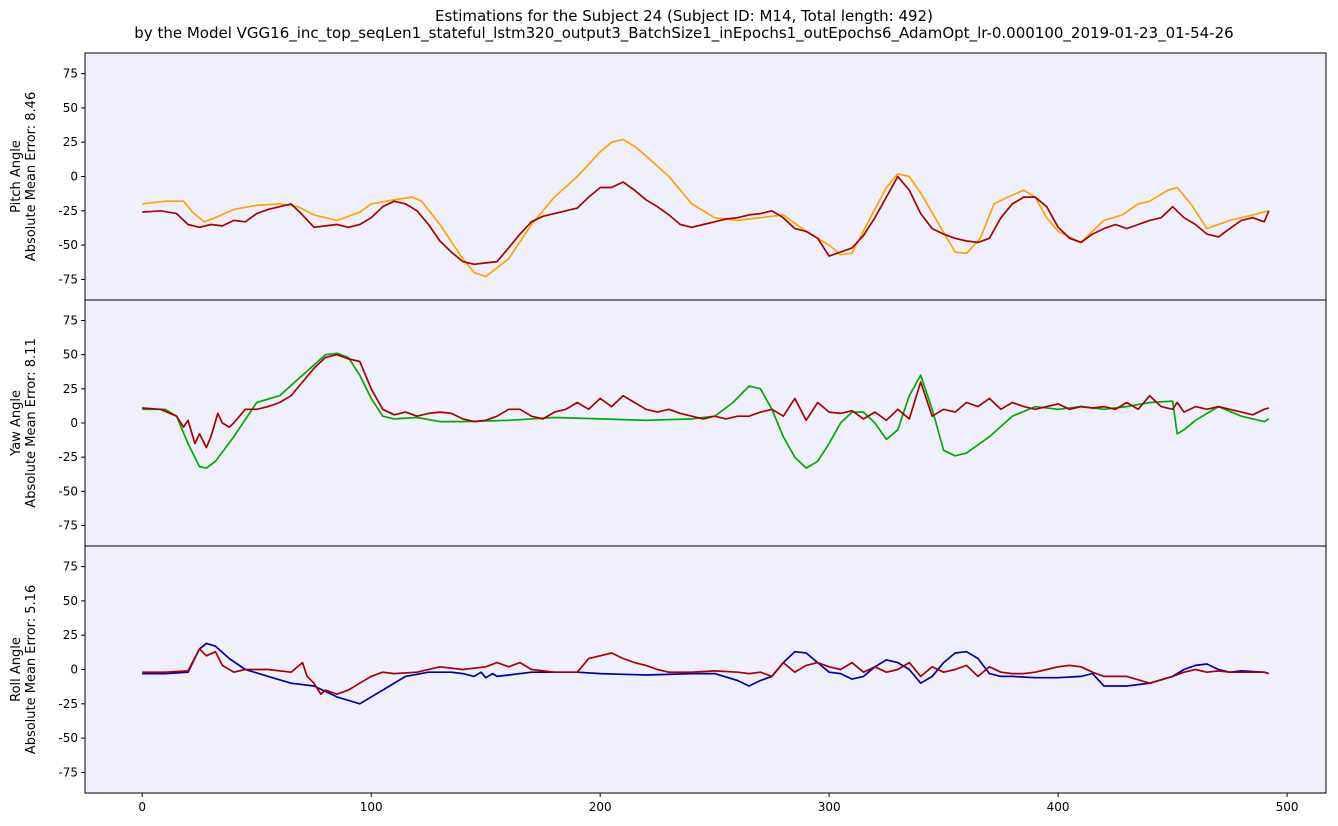 The image size is (1338, 826). What do you see at coordinates (70, 108) in the screenshot?
I see `pitch-ytick-label: 50` at bounding box center [70, 108].